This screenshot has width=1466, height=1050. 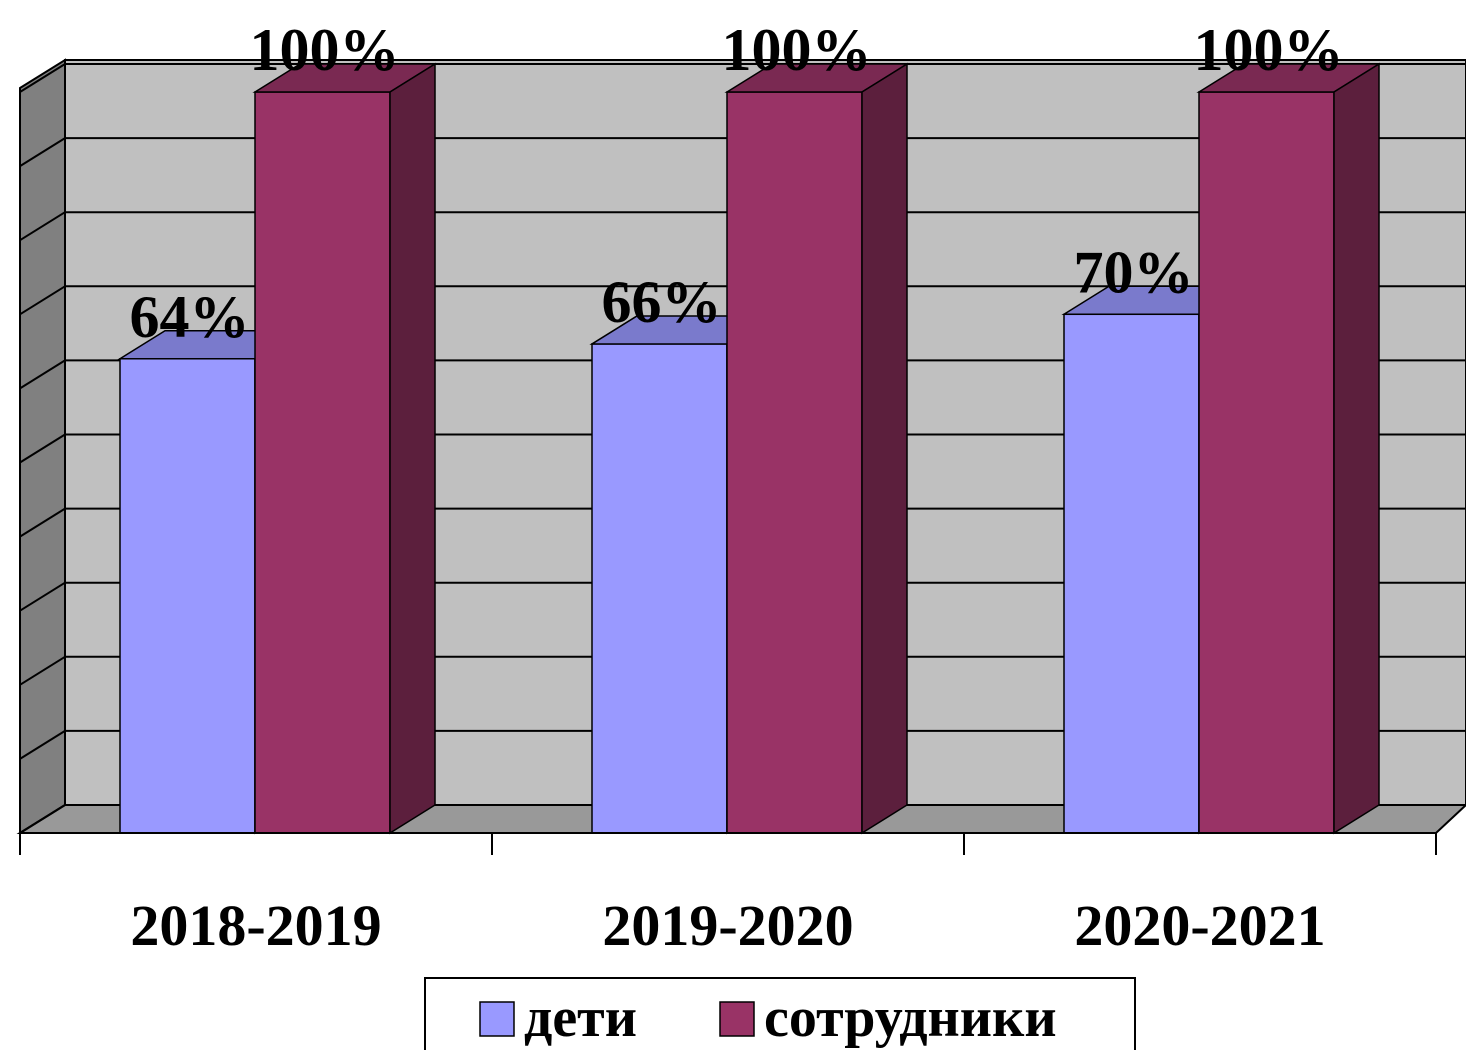 I want to click on legend-label: сотрудники, so click(x=910, y=1018).